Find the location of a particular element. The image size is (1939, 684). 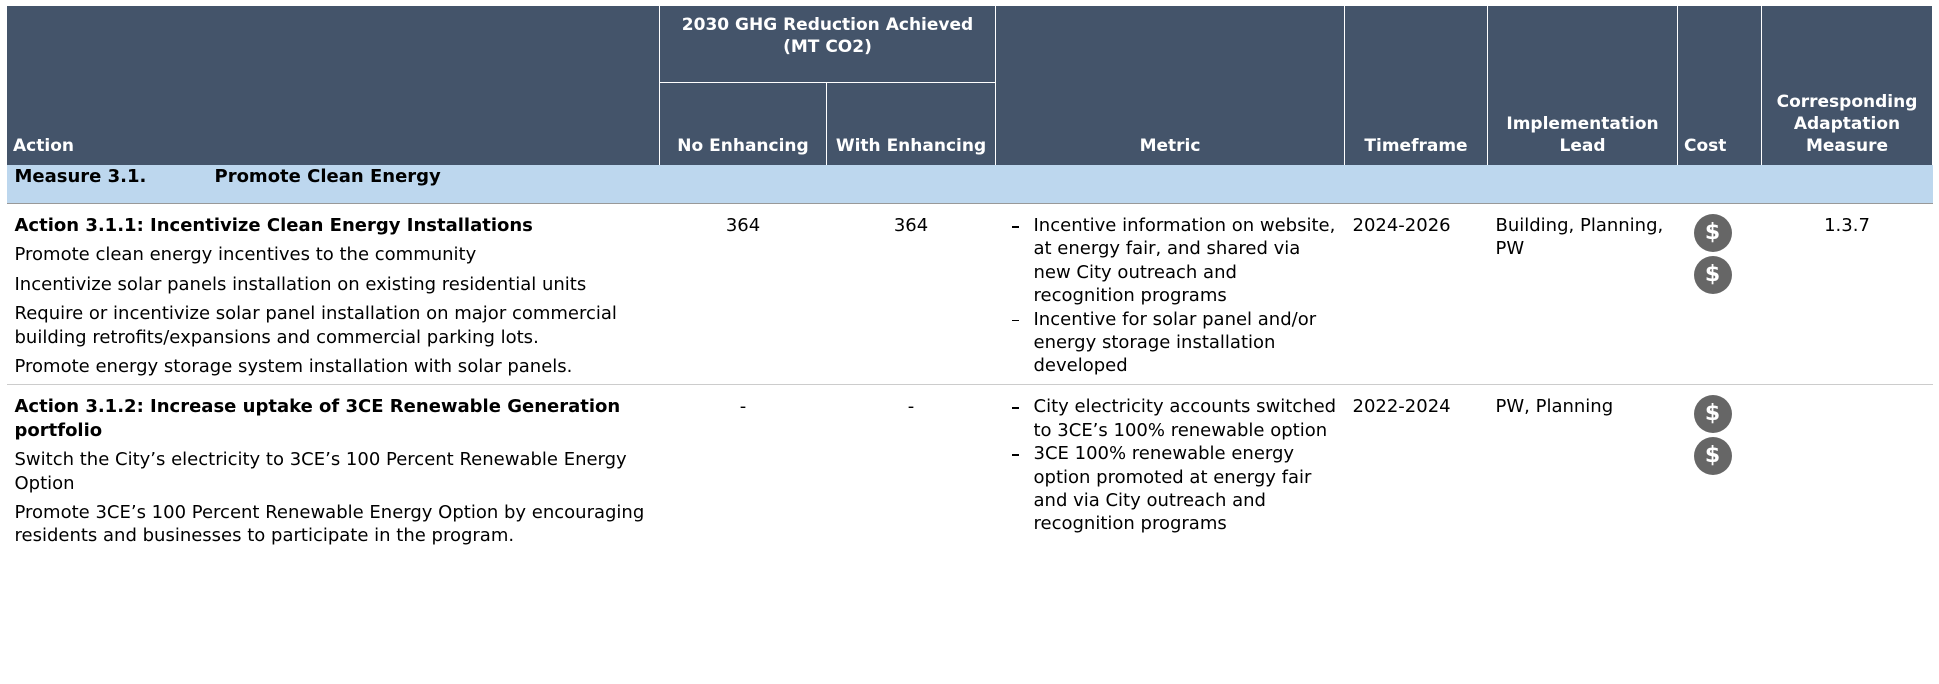

with-enhancing: 364 is located at coordinates (911, 294).